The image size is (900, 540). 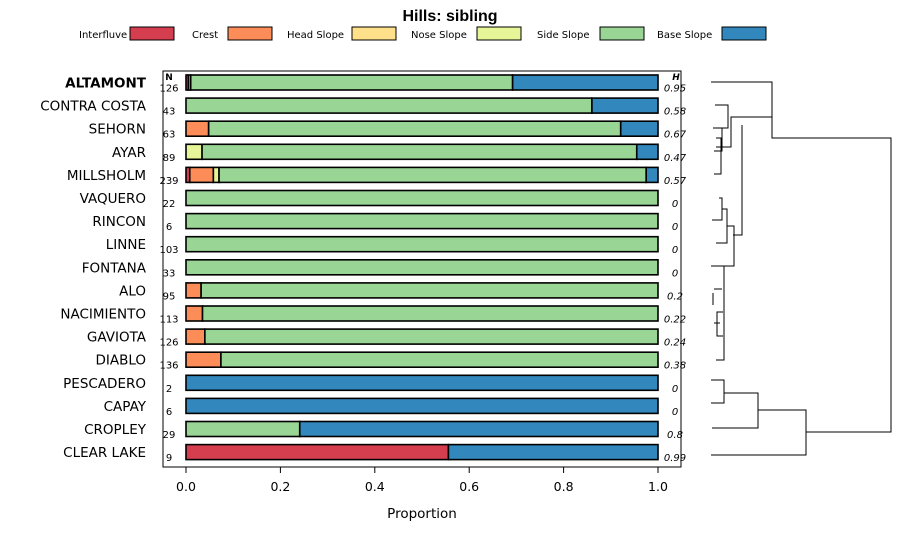 What do you see at coordinates (351, 82) in the screenshot?
I see `bar-altamont-side-slope` at bounding box center [351, 82].